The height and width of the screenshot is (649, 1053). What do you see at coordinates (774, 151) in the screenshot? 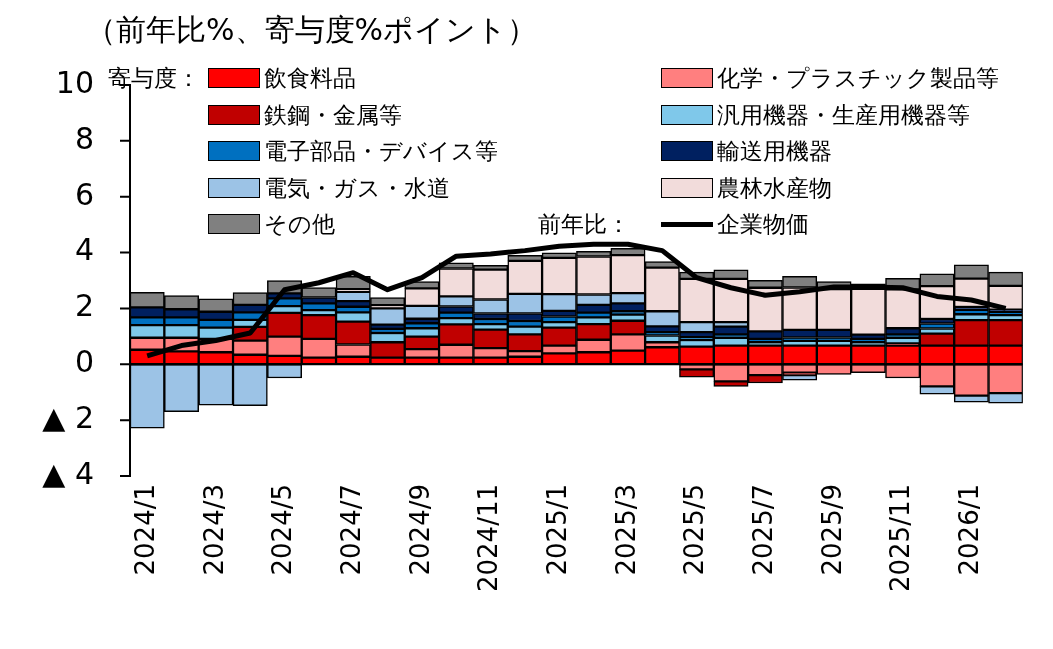
I see `legend-label: 輸送用機器` at bounding box center [774, 151].